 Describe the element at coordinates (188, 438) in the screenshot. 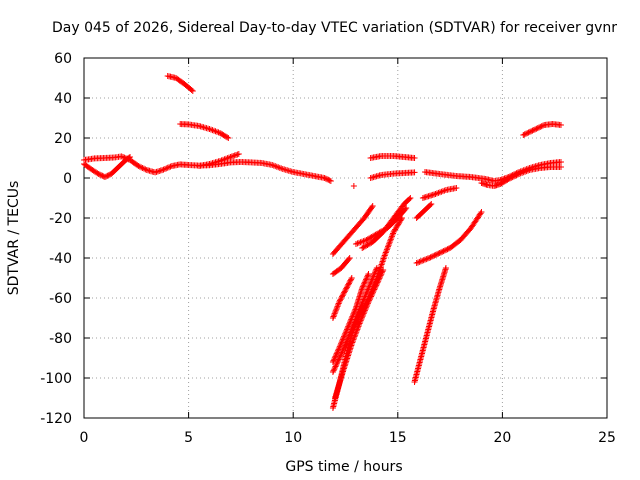

I see `x-tick-label: 5` at that location.